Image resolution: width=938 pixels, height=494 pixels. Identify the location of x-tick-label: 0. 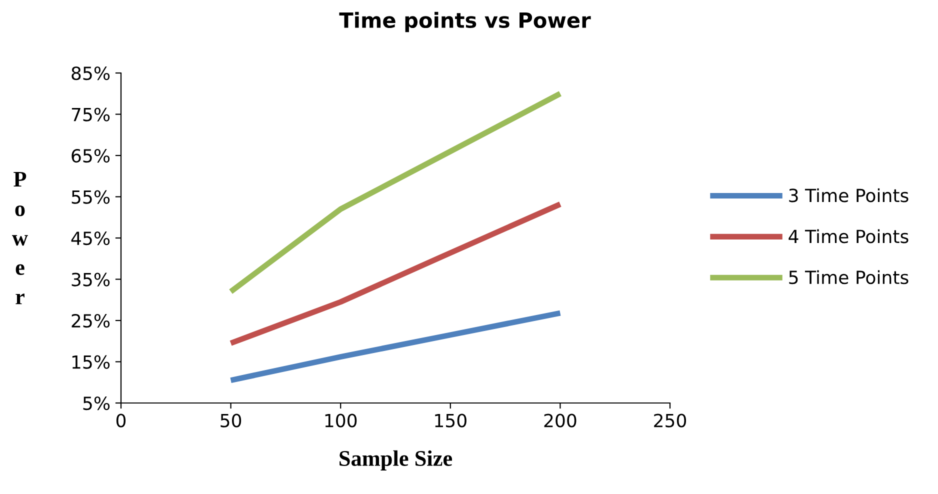
(121, 421).